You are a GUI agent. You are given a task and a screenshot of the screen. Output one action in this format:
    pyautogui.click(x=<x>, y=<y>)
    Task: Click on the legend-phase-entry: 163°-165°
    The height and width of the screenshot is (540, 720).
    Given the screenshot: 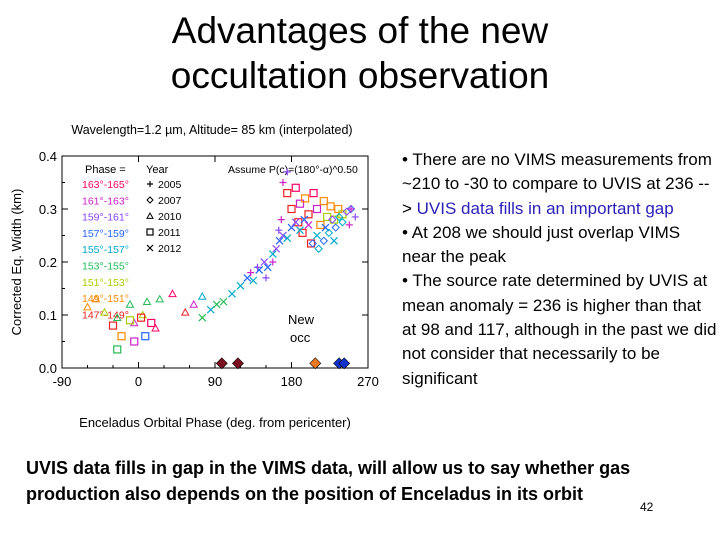 What is the action you would take?
    pyautogui.click(x=105, y=185)
    